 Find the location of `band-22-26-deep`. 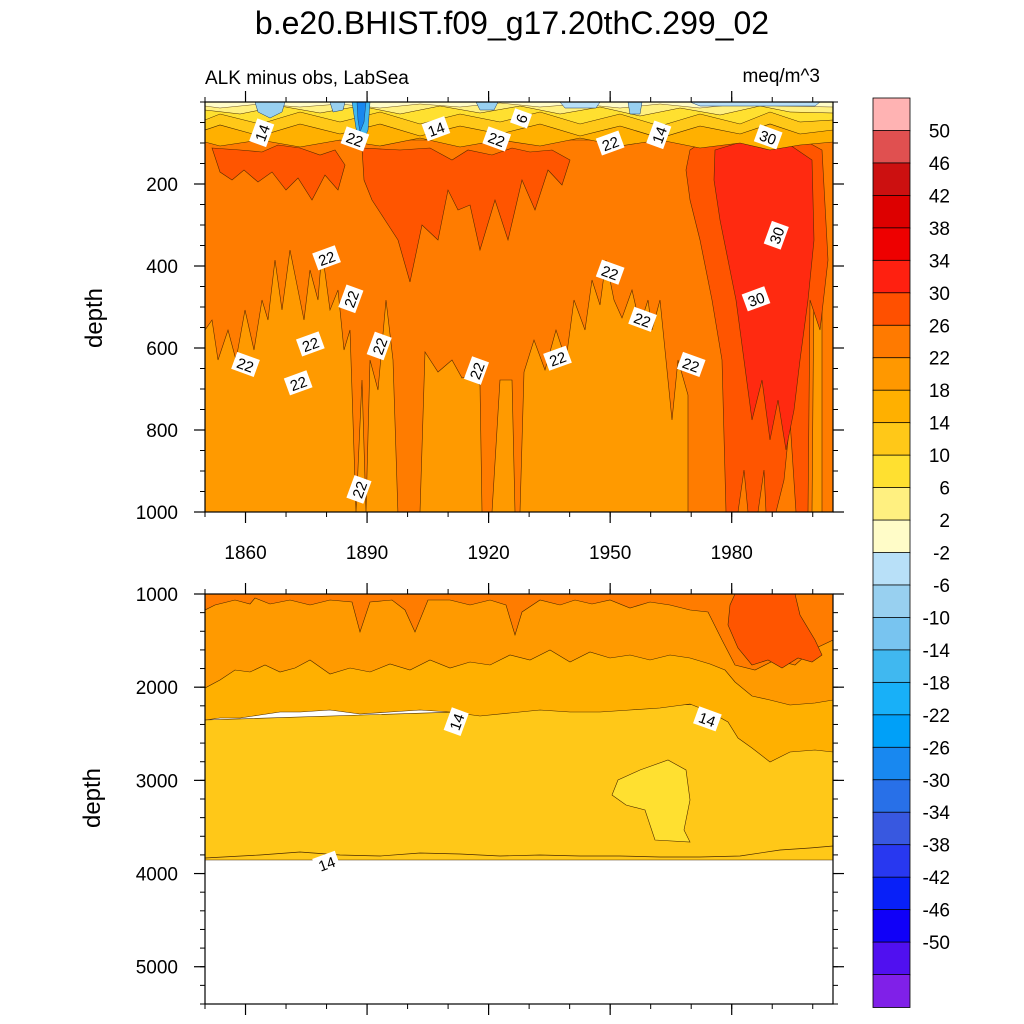

band-22-26-deep is located at coordinates (519, 632).